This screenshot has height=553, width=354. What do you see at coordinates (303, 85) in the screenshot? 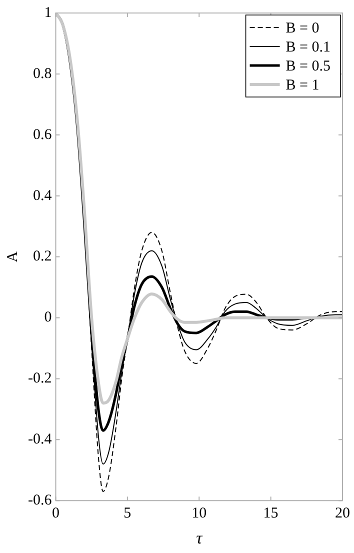
I see `legend-label: B = 1` at bounding box center [303, 85].